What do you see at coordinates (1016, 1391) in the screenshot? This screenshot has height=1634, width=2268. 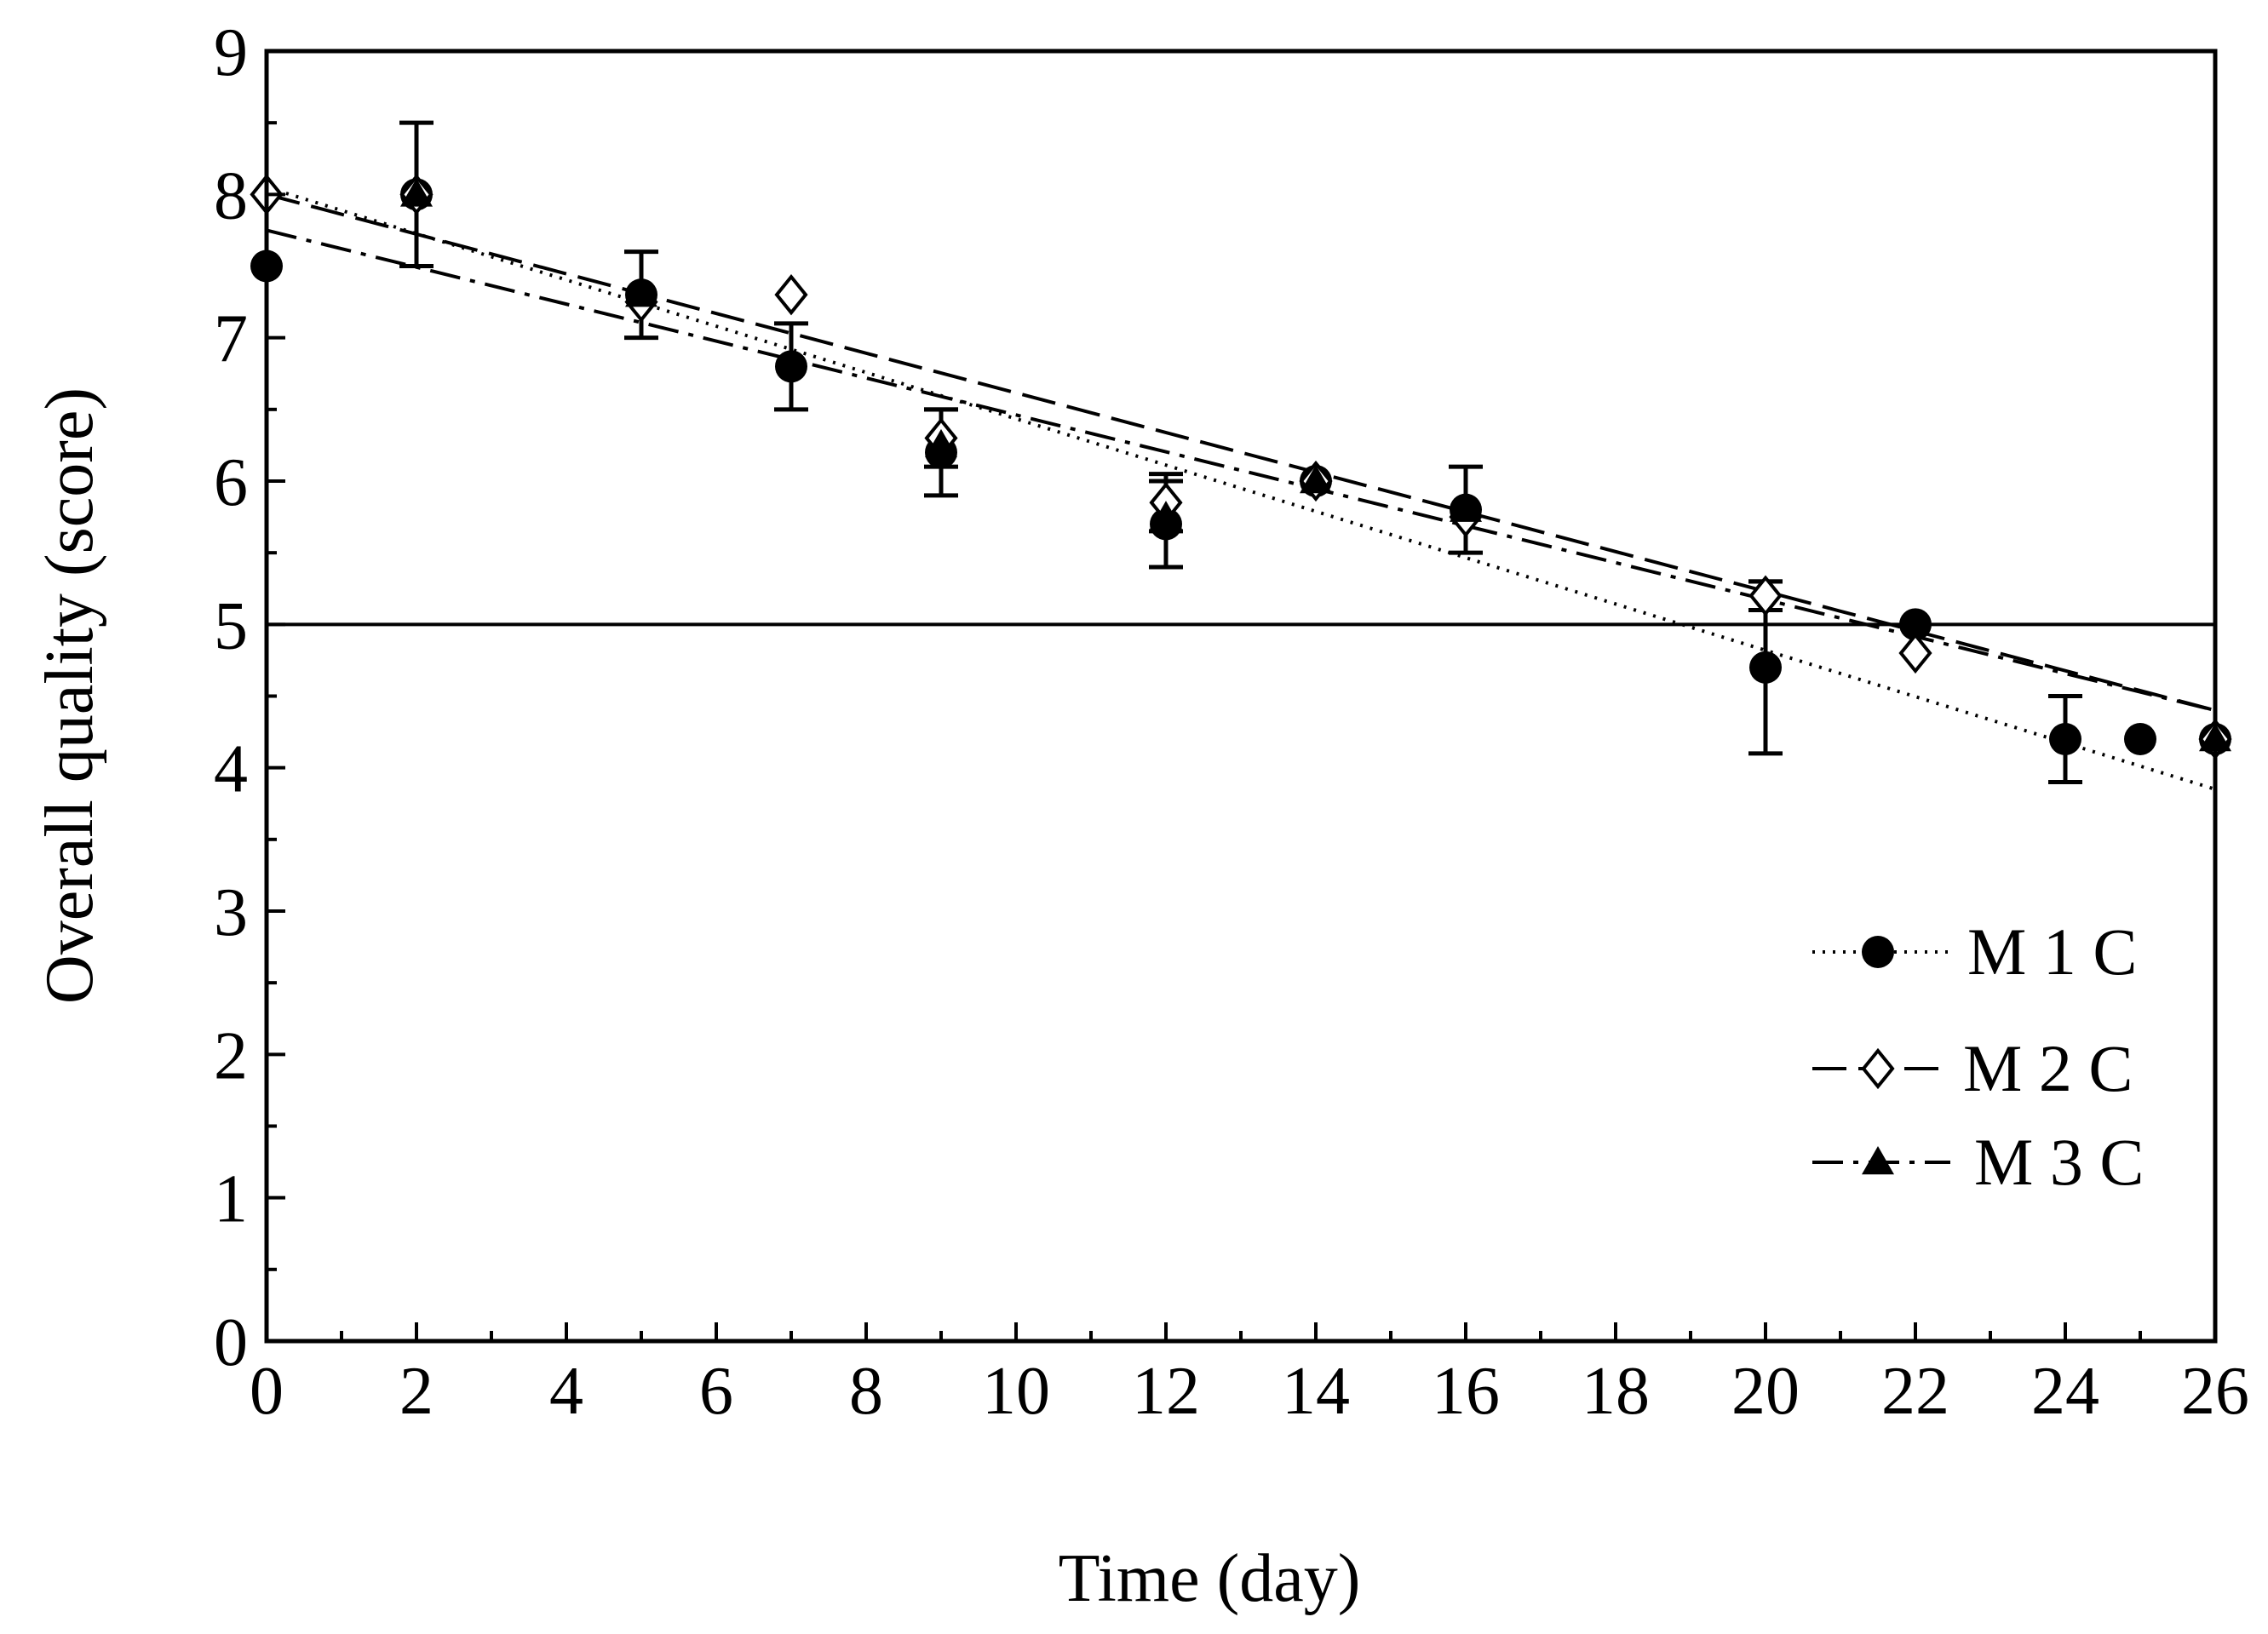 I see `x-tick-label: 10` at bounding box center [1016, 1391].